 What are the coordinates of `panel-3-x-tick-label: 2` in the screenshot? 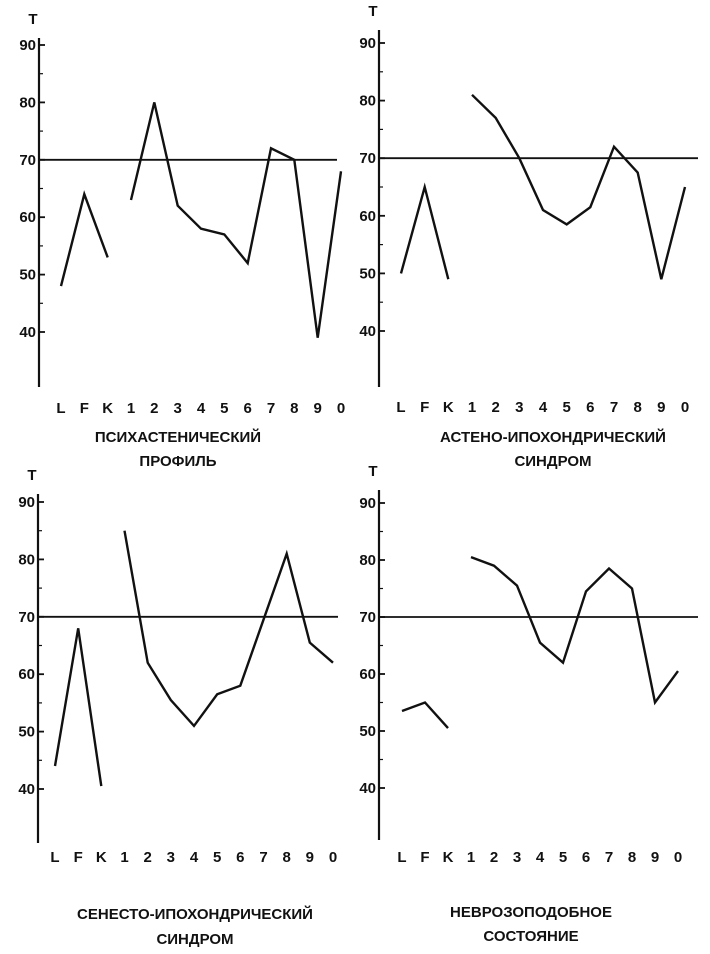 It's located at (147, 857).